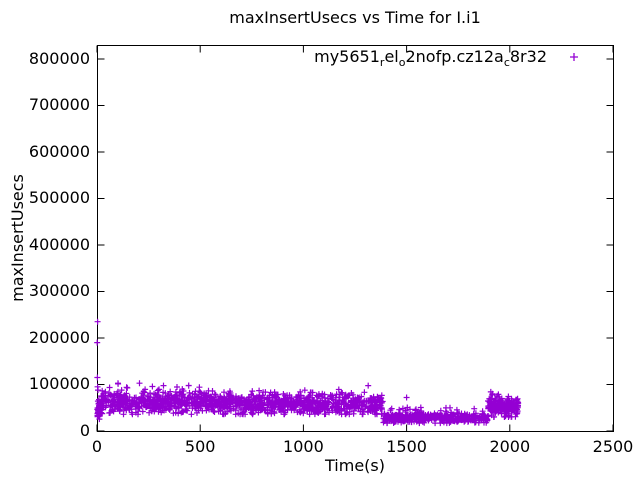 This screenshot has width=640, height=480. What do you see at coordinates (355, 465) in the screenshot?
I see `x-axis-title: Time(s)` at bounding box center [355, 465].